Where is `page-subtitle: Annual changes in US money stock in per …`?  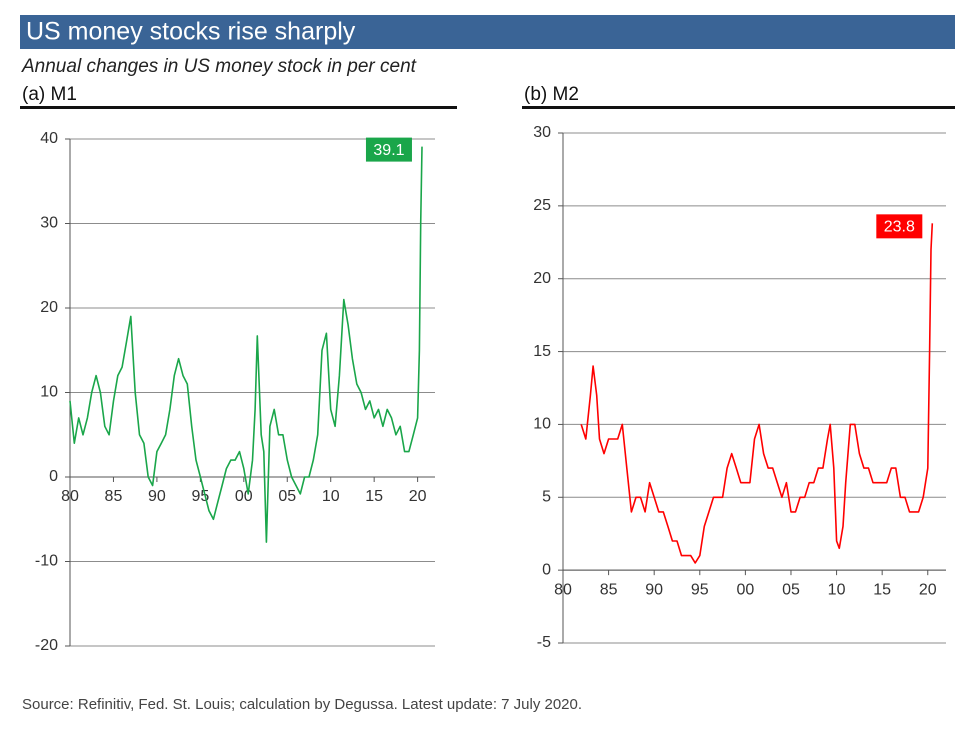
page-subtitle: Annual changes in US money stock in per … is located at coordinates (219, 66).